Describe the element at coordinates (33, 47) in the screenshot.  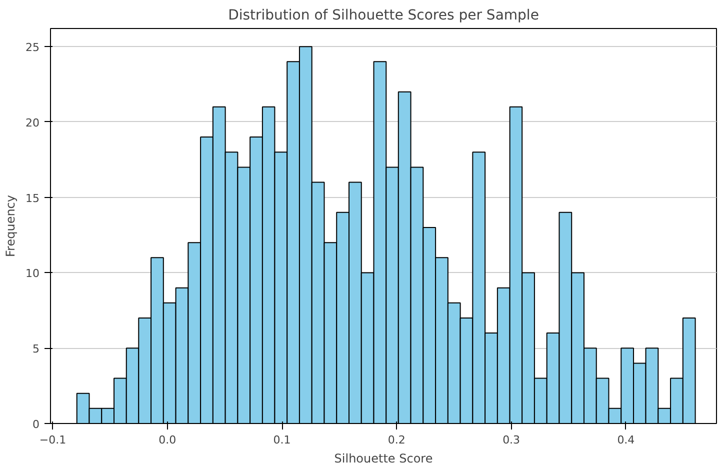
I see `y-tick-label: 25` at that location.